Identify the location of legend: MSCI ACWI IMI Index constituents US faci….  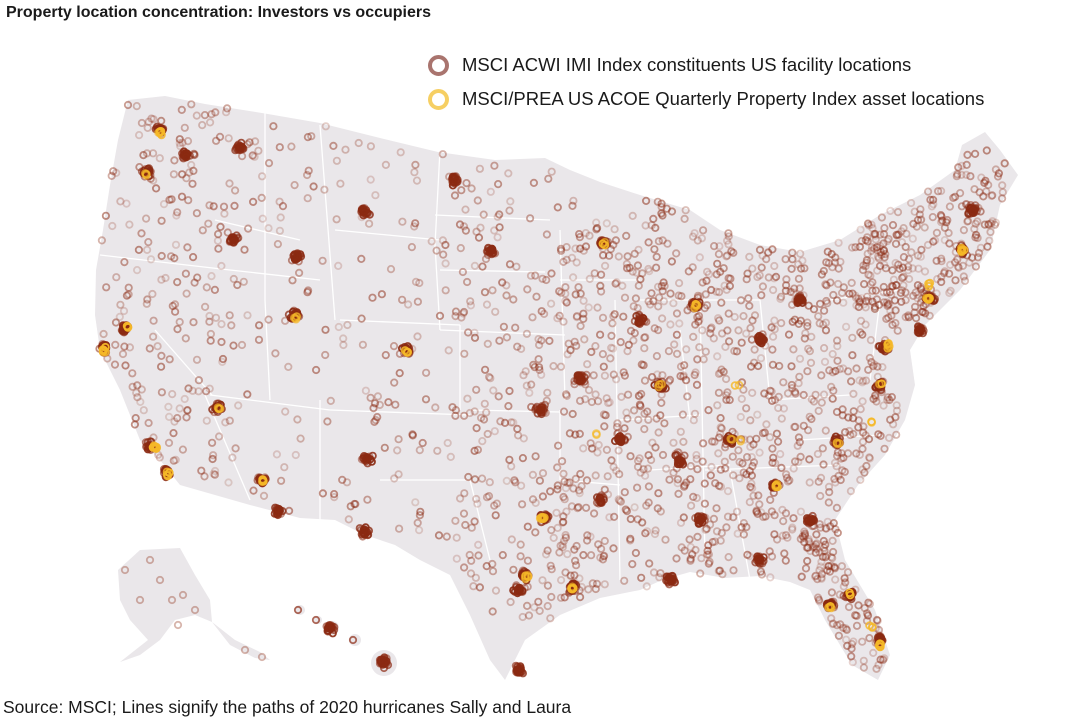
(706, 82).